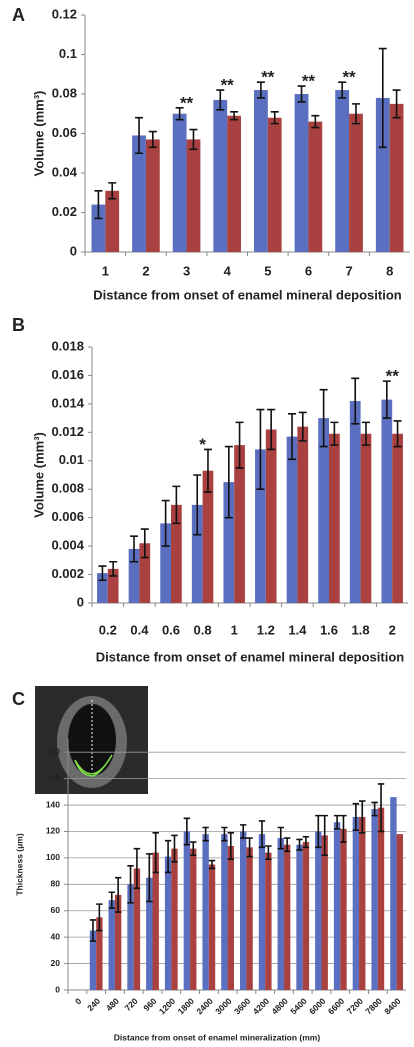 This screenshot has width=414, height=1047. I want to click on x-tick-label: 4200, so click(261, 1006).